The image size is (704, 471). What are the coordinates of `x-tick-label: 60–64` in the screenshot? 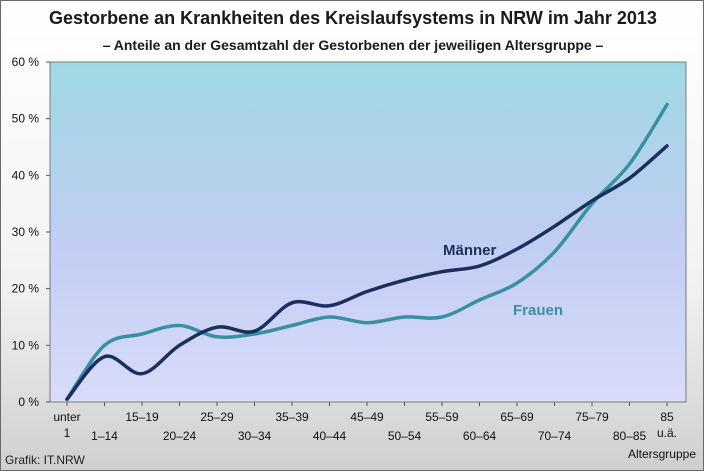 It's located at (480, 436).